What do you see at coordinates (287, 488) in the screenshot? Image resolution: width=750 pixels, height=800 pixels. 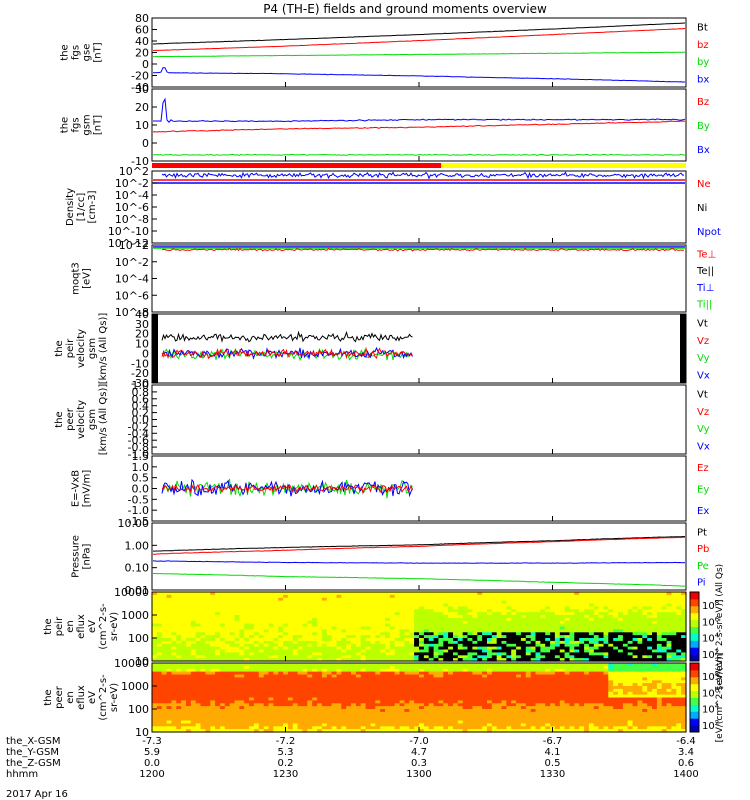 I see `efield-series-ex` at bounding box center [287, 488].